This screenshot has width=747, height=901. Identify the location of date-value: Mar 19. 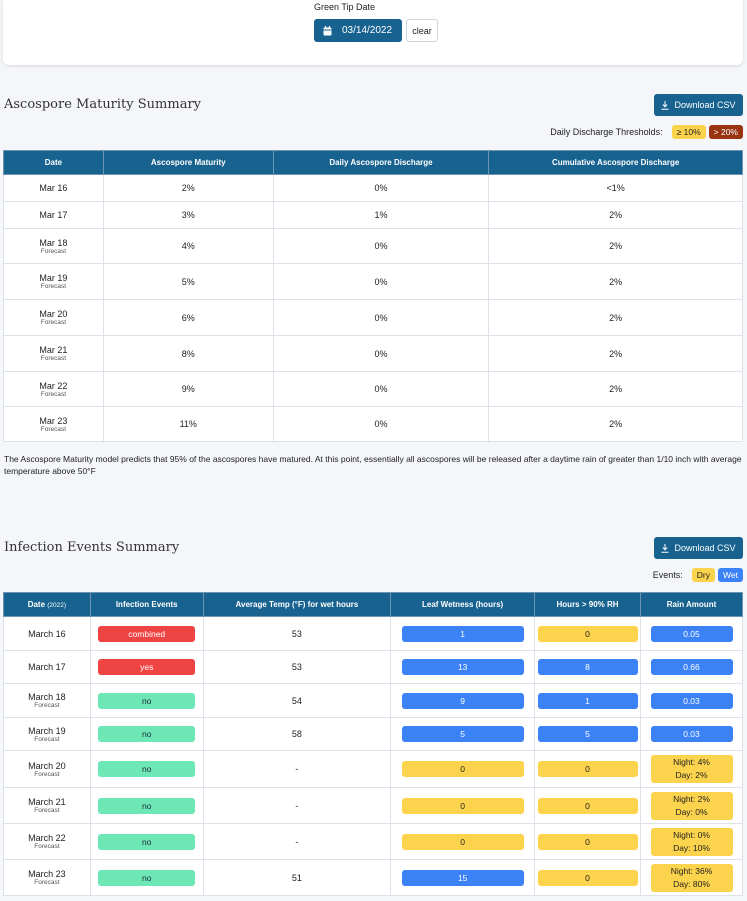
(53, 278).